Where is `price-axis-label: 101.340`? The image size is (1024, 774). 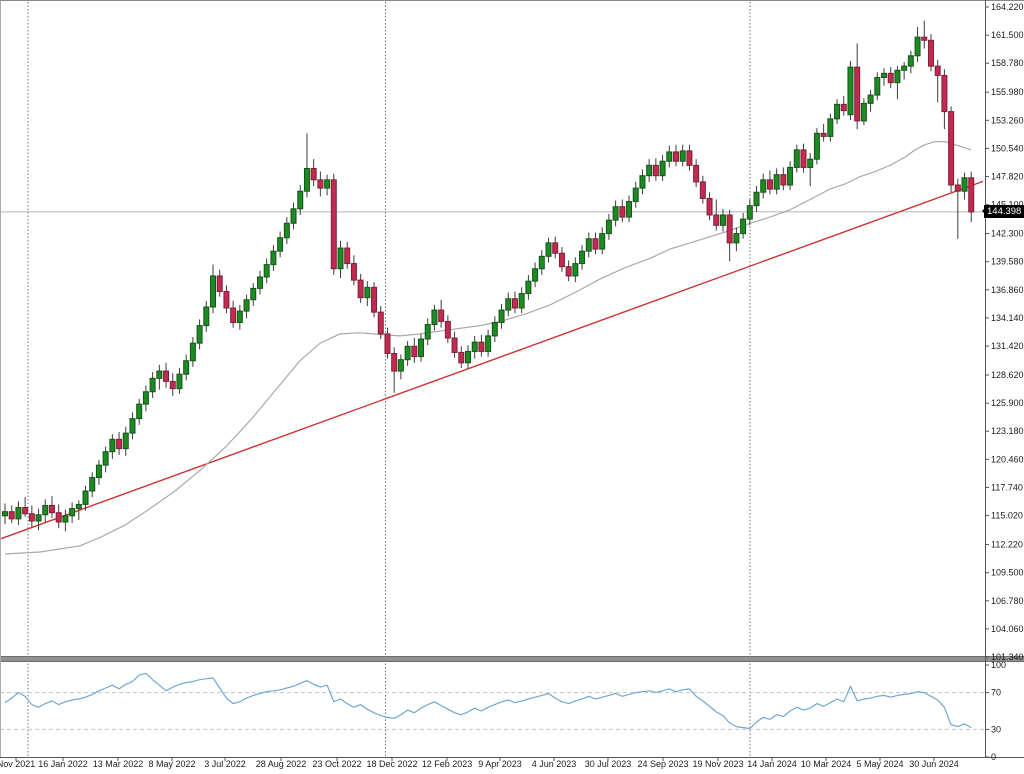 price-axis-label: 101.340 is located at coordinates (1007, 657).